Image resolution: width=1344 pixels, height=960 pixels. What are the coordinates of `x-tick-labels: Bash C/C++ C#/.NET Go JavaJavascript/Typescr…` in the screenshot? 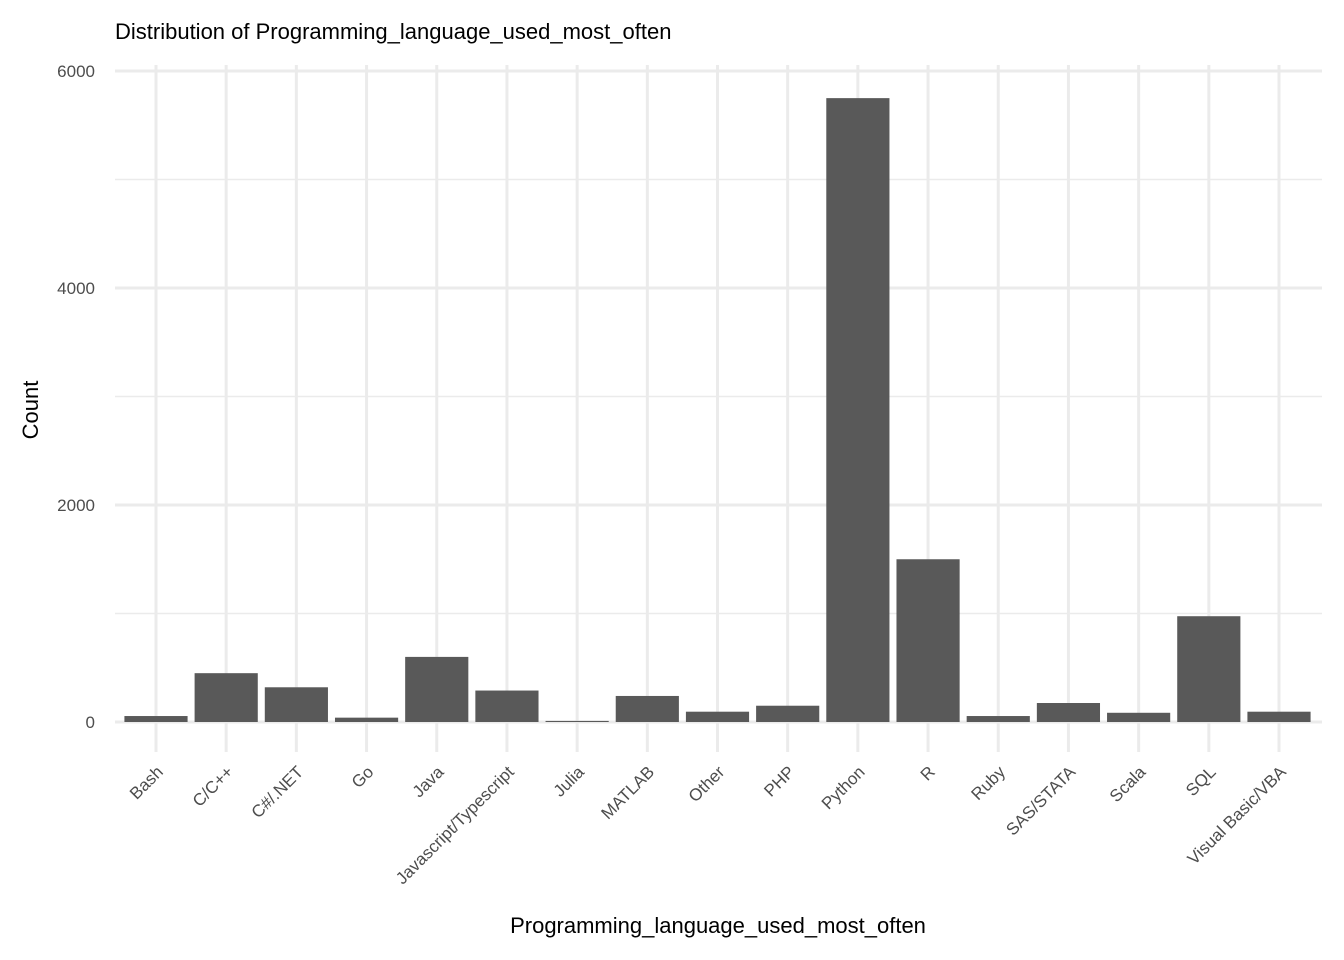 It's located at (708, 825).